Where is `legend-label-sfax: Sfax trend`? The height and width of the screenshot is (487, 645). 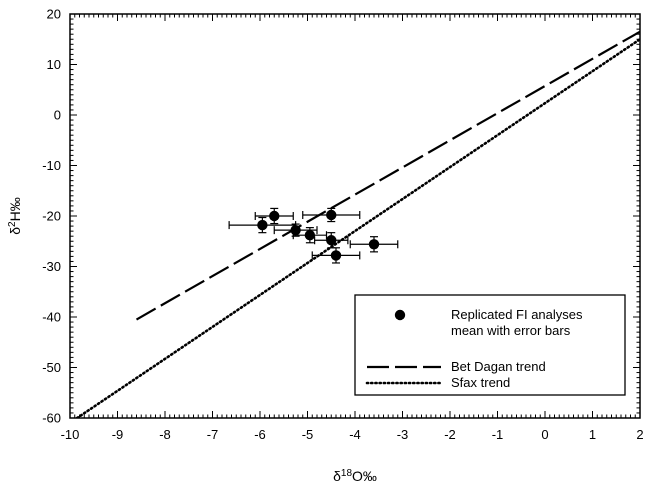 legend-label-sfax: Sfax trend is located at coordinates (480, 382).